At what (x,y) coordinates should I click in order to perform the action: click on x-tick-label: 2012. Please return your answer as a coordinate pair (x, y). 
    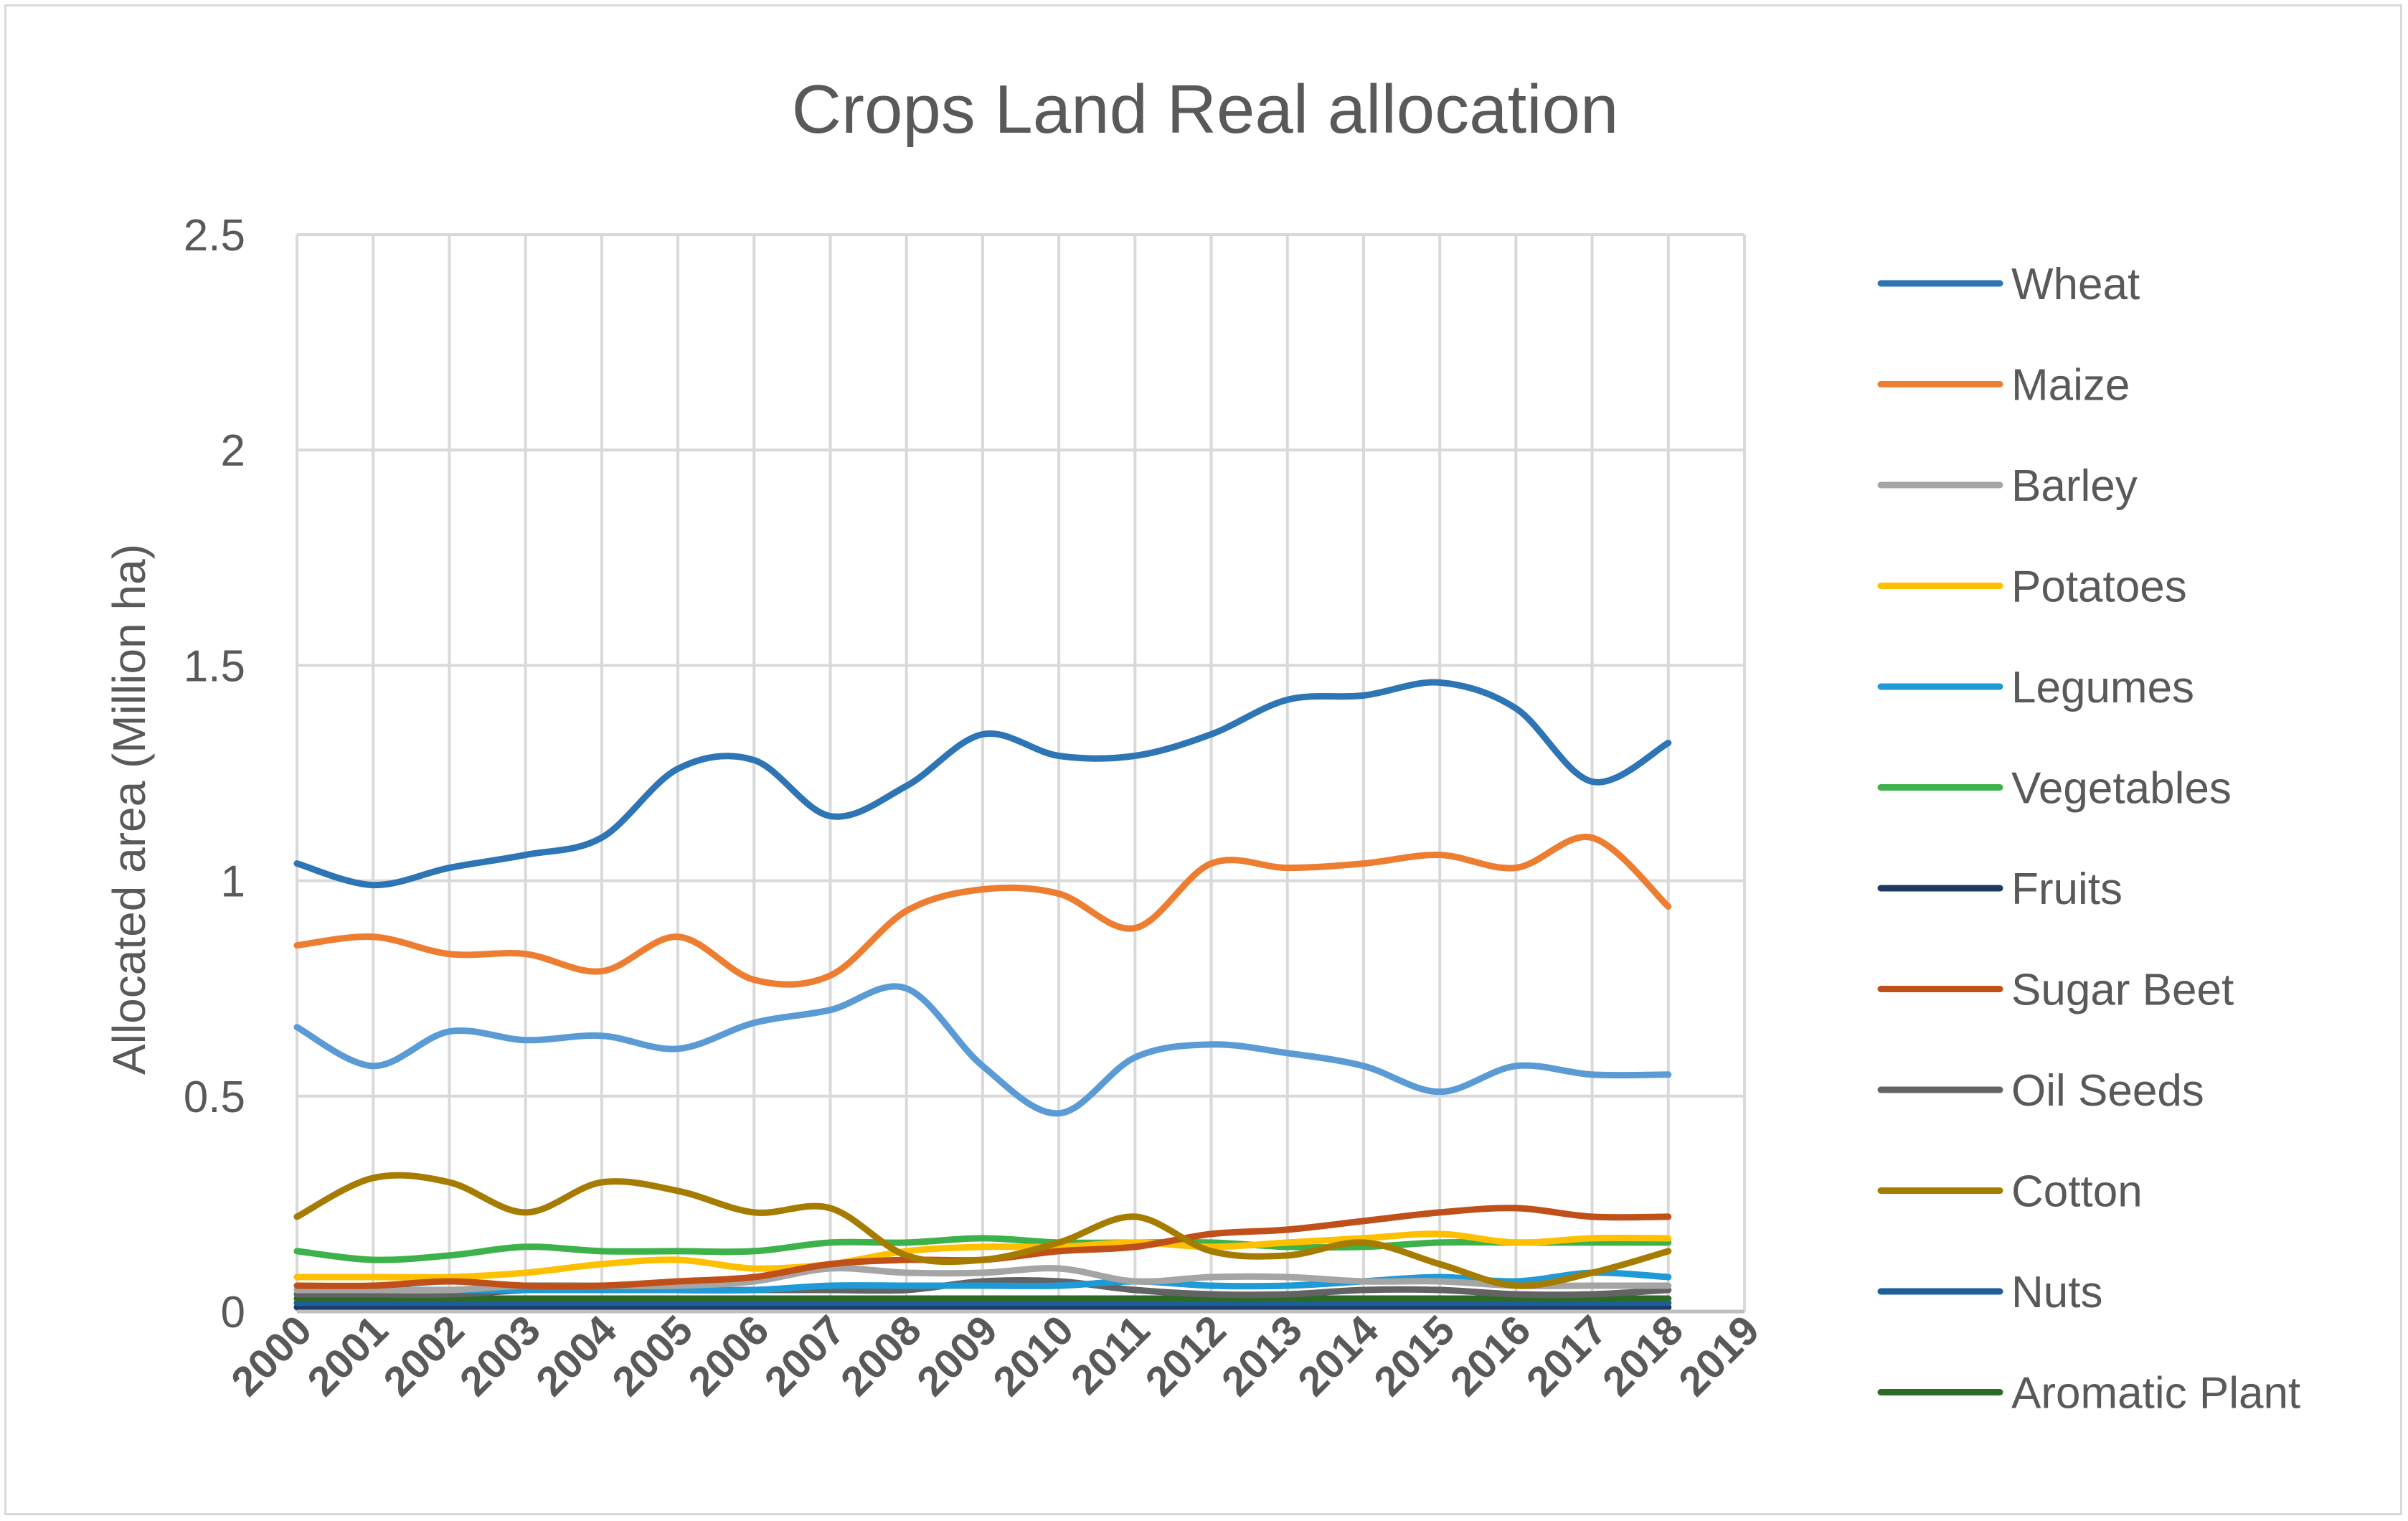
    Looking at the image, I should click on (1186, 1355).